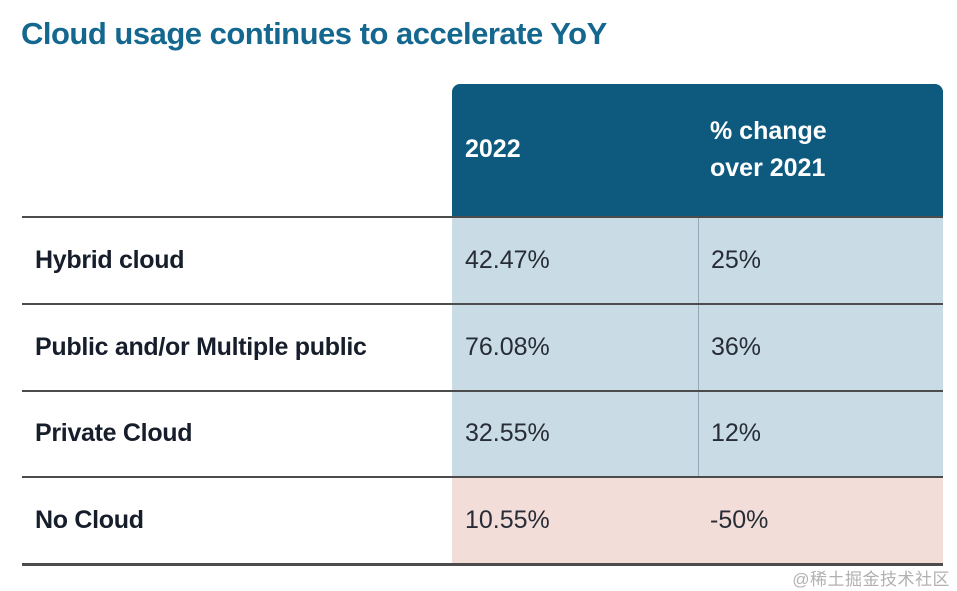 Image resolution: width=957 pixels, height=591 pixels. Describe the element at coordinates (820, 434) in the screenshot. I see `value-change: 12%` at that location.